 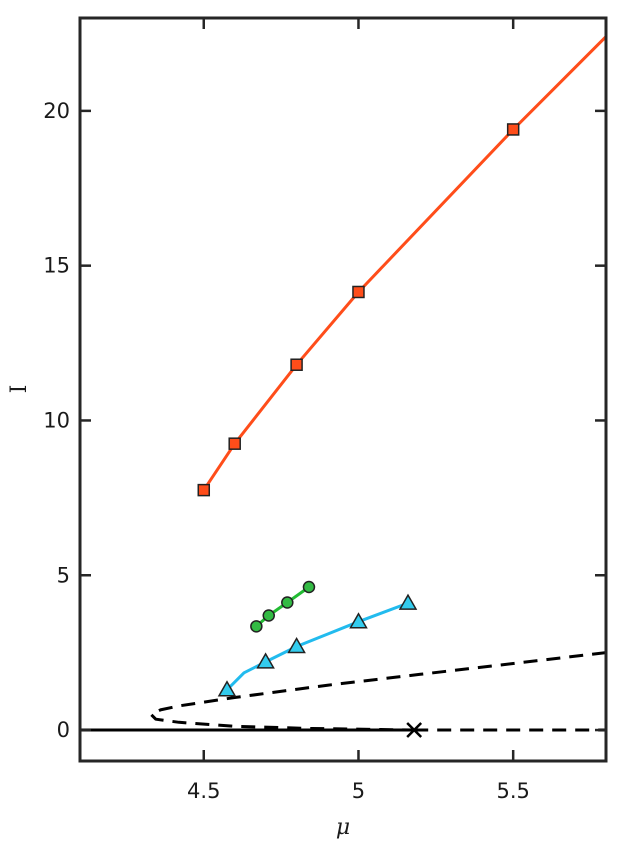 I want to click on y-tick-label: 15, so click(x=56, y=266).